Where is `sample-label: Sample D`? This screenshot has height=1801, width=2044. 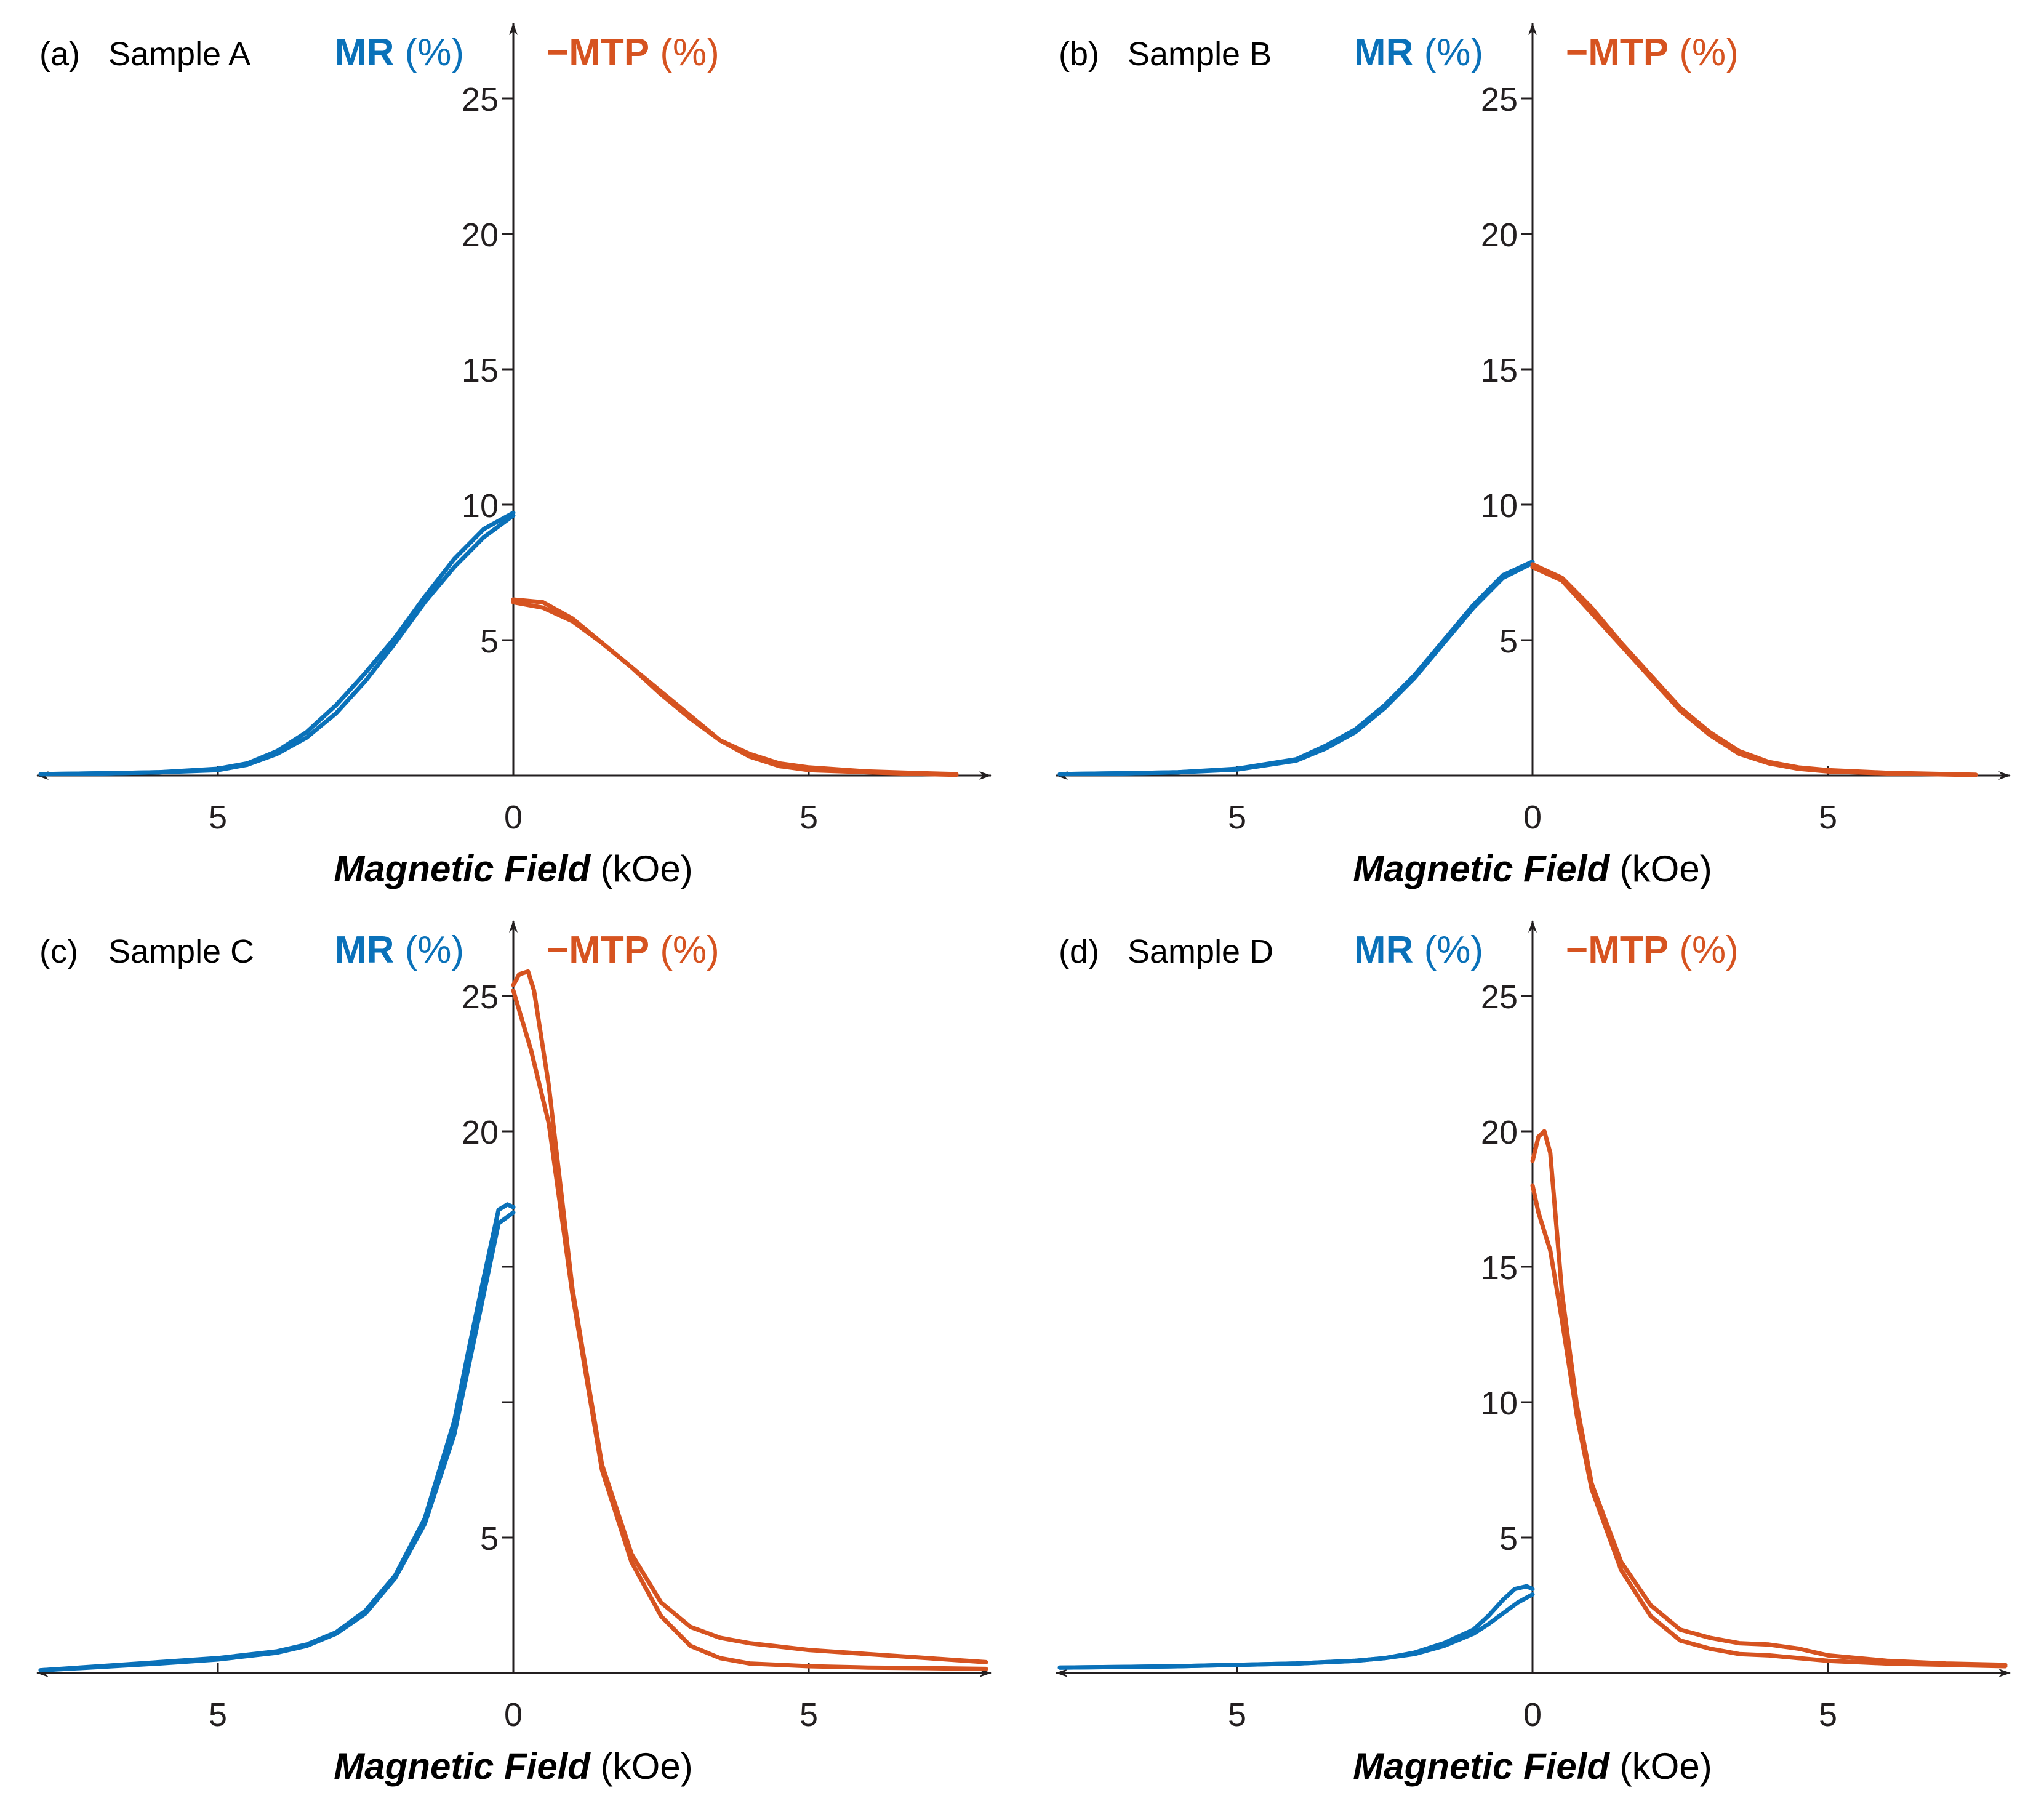
sample-label: Sample D is located at coordinates (1200, 951).